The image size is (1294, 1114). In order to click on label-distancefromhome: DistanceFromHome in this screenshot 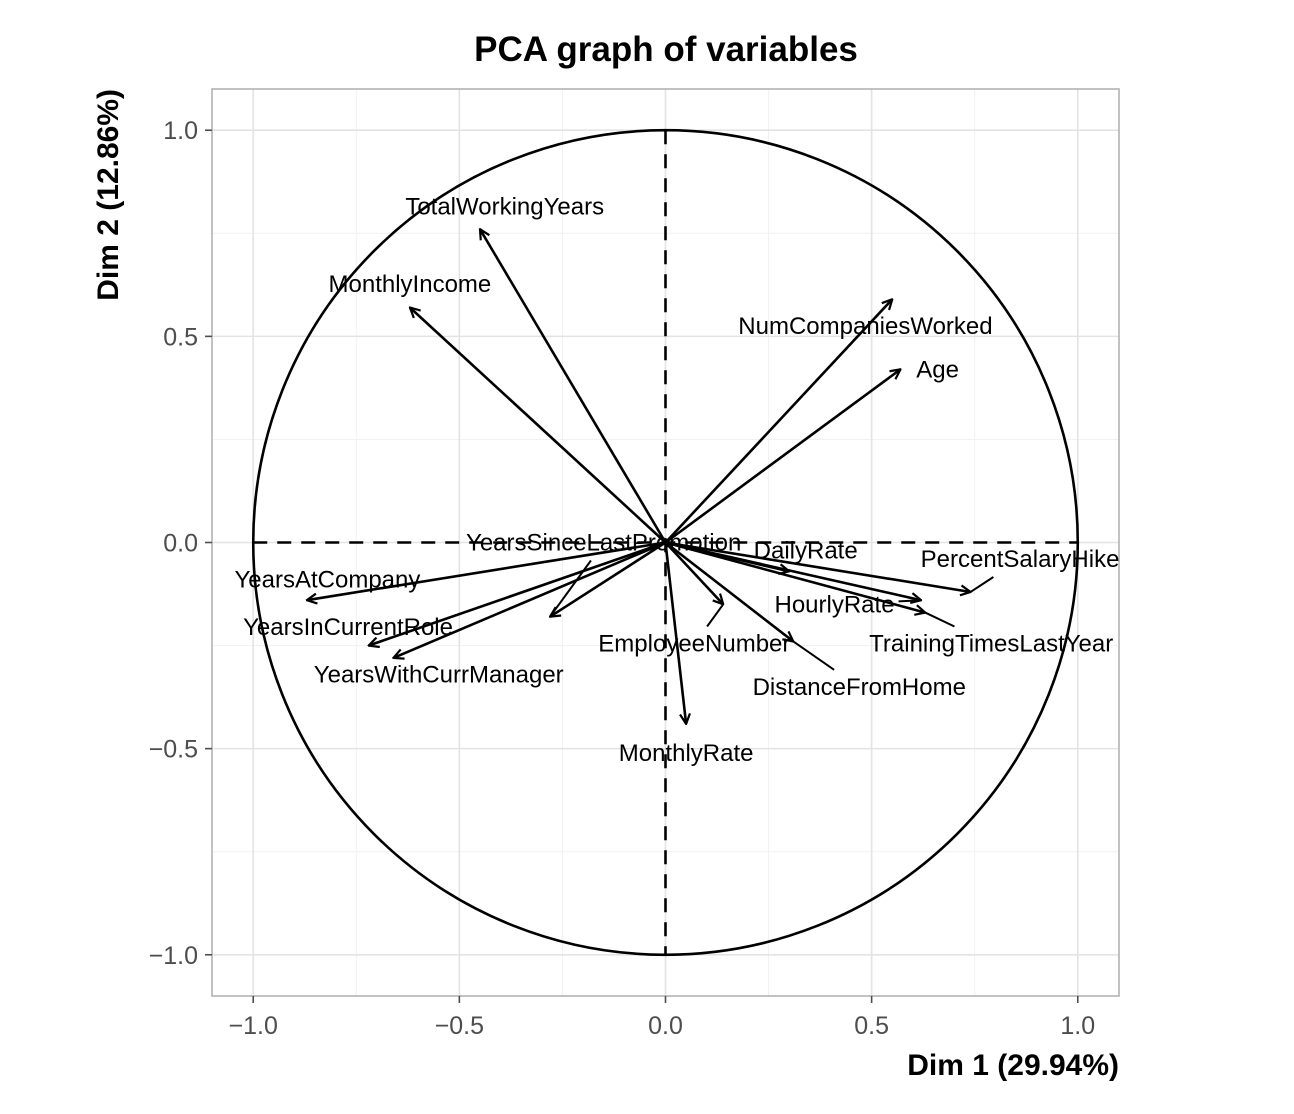, I will do `click(859, 687)`.